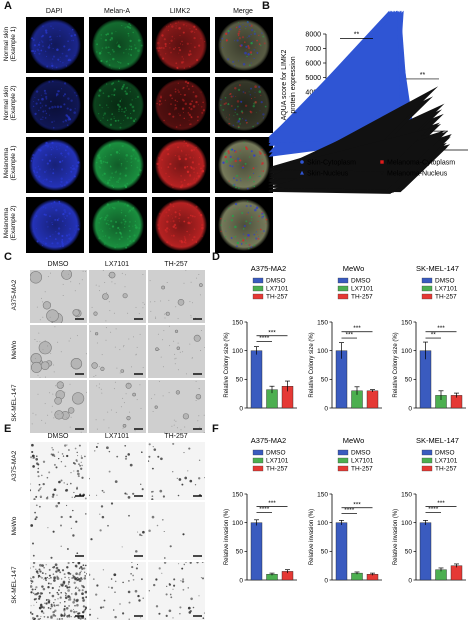 The image size is (474, 620). What do you see at coordinates (227, 537) in the screenshot?
I see `bar-ylabel: Relative invasion (%)` at bounding box center [227, 537].